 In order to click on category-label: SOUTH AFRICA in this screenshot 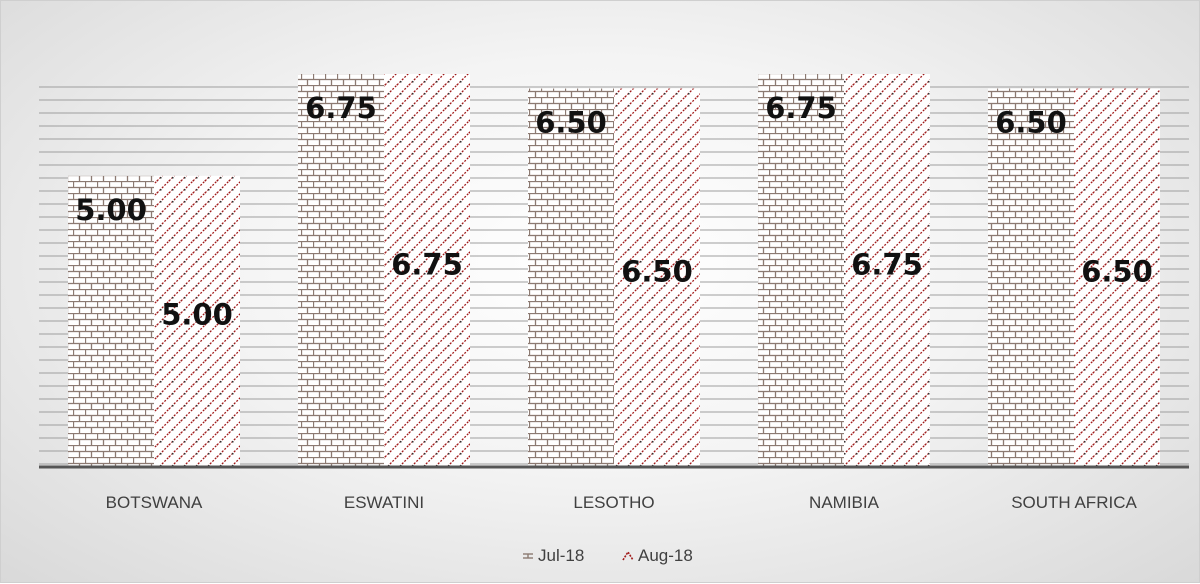, I will do `click(1074, 502)`.